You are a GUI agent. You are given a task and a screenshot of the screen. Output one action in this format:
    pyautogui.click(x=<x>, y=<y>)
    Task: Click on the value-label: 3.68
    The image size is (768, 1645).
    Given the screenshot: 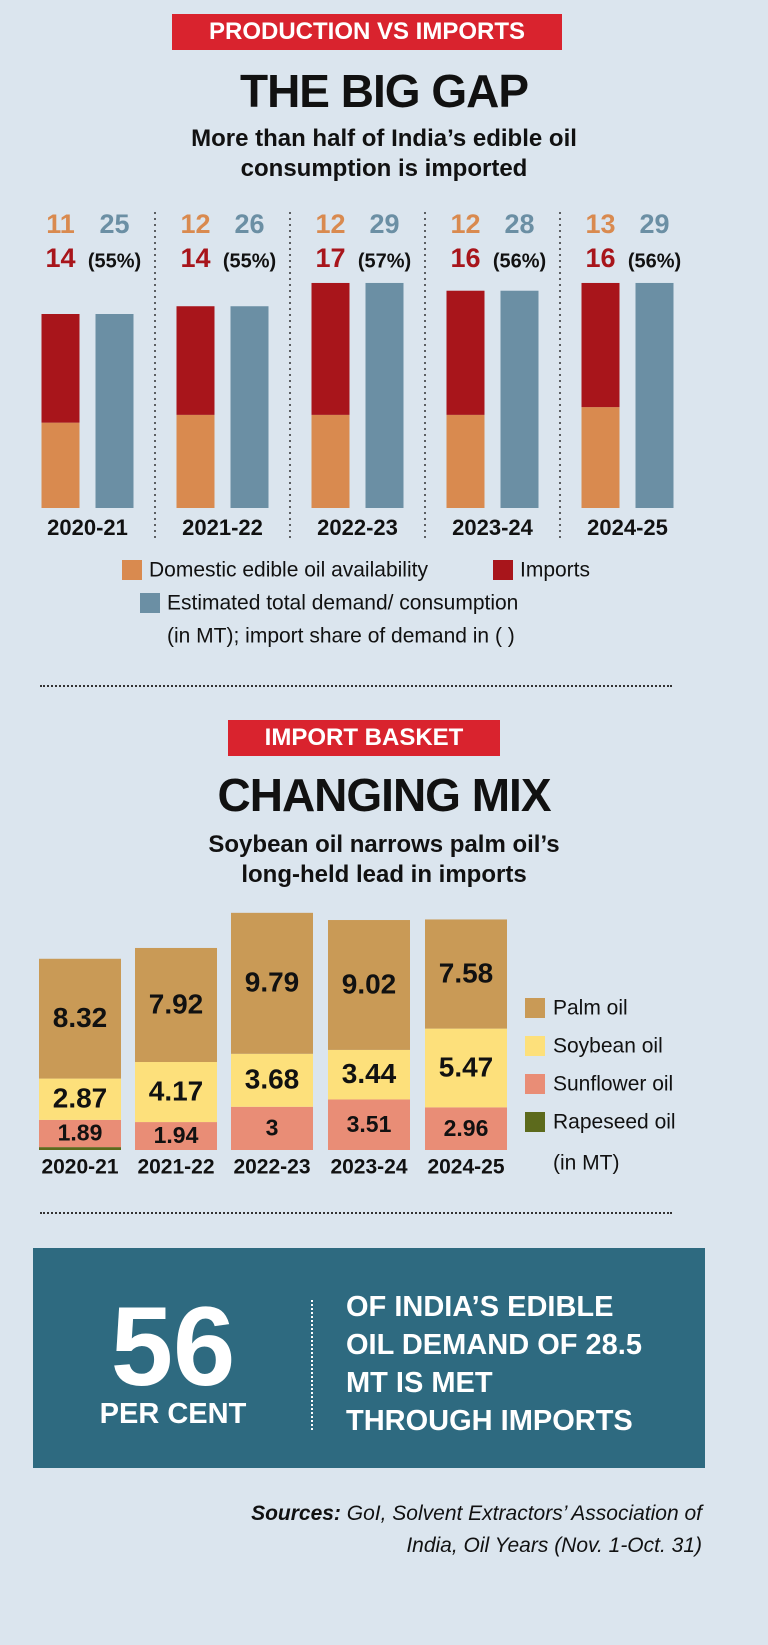 What is the action you would take?
    pyautogui.click(x=272, y=1079)
    